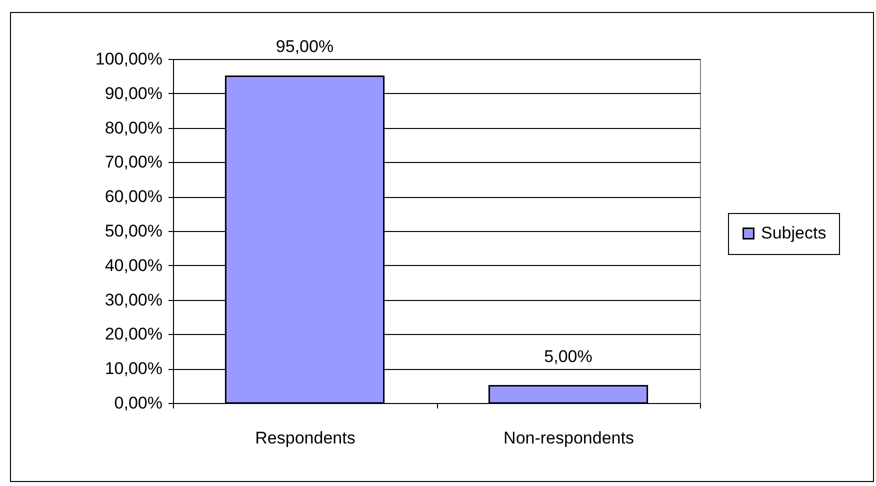 The image size is (876, 486). Describe the element at coordinates (133, 334) in the screenshot. I see `y-tick-label: 20,00%` at that location.